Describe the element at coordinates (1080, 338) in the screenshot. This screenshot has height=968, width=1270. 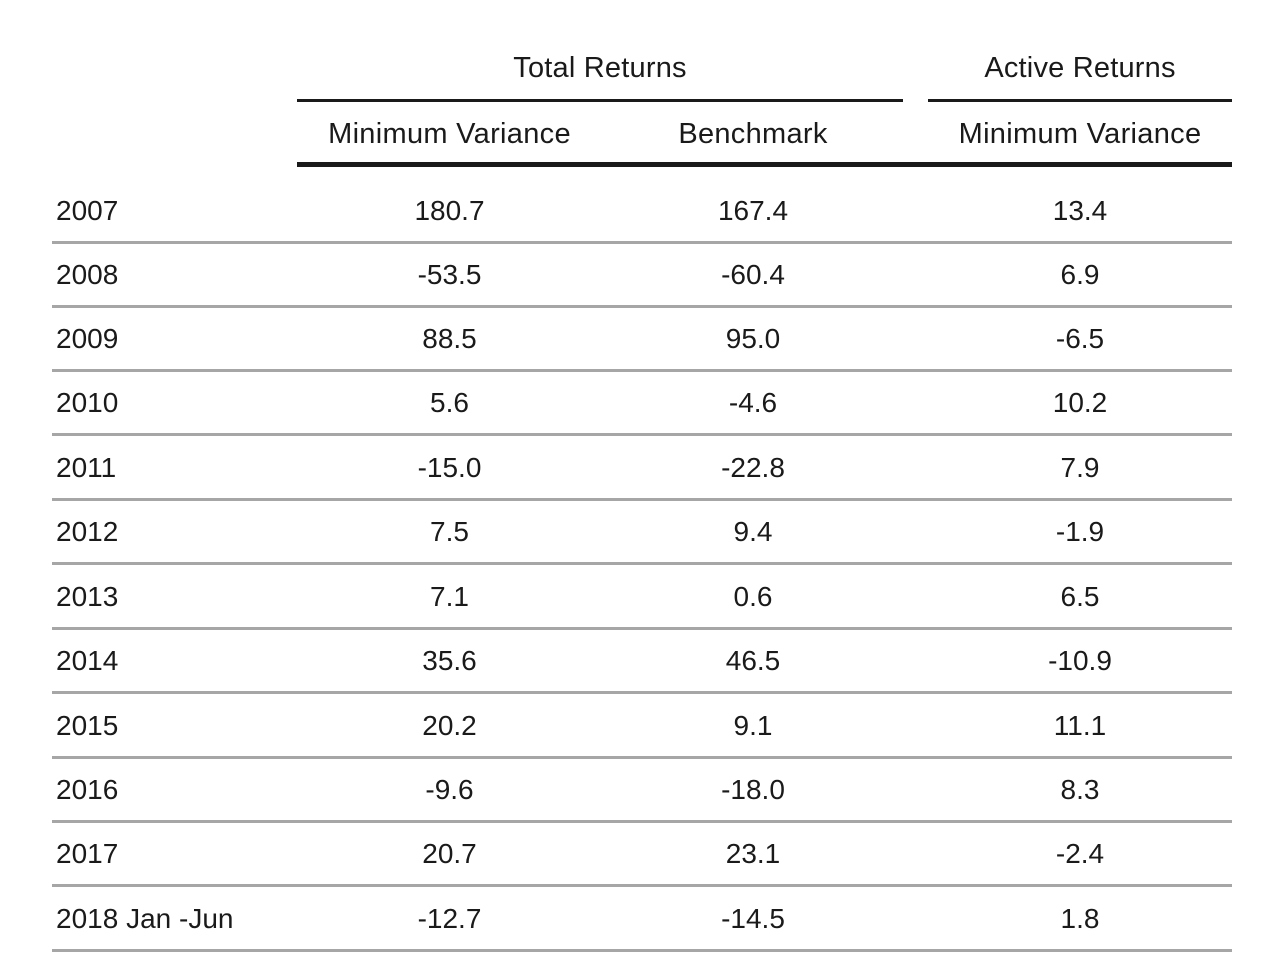
I see `cell-active-minimum-variance: -6.5` at that location.